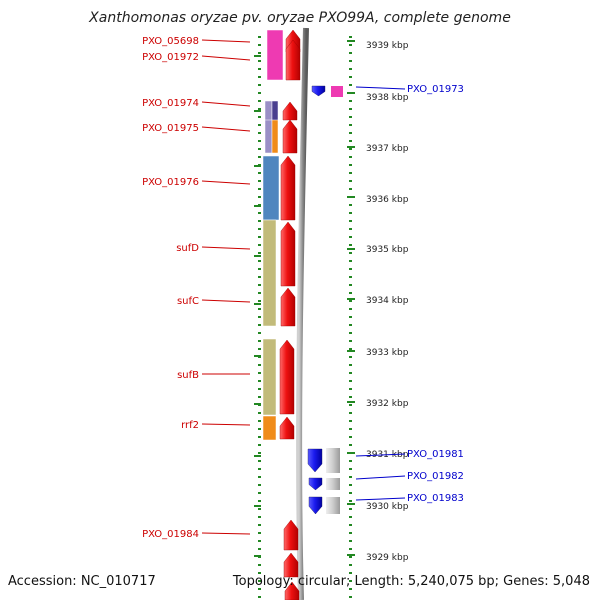  What do you see at coordinates (170, 41) in the screenshot?
I see `forward-gene-label: PXO_05698` at bounding box center [170, 41].